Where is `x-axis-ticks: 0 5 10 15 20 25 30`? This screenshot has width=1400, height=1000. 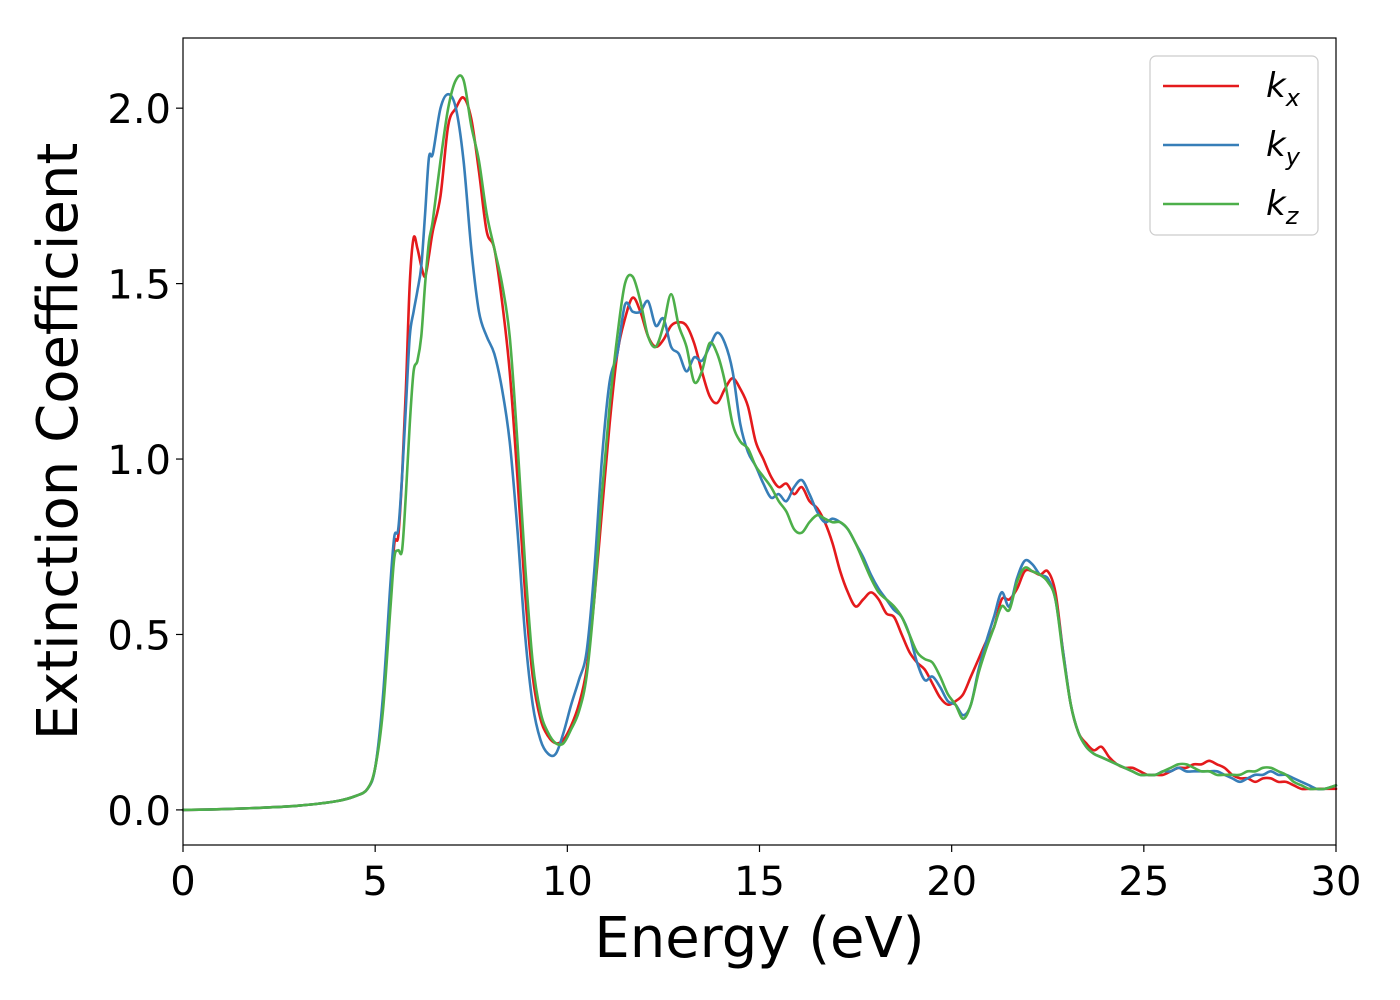
x-axis-ticks: 0 5 10 15 20 25 30 is located at coordinates (765, 875).